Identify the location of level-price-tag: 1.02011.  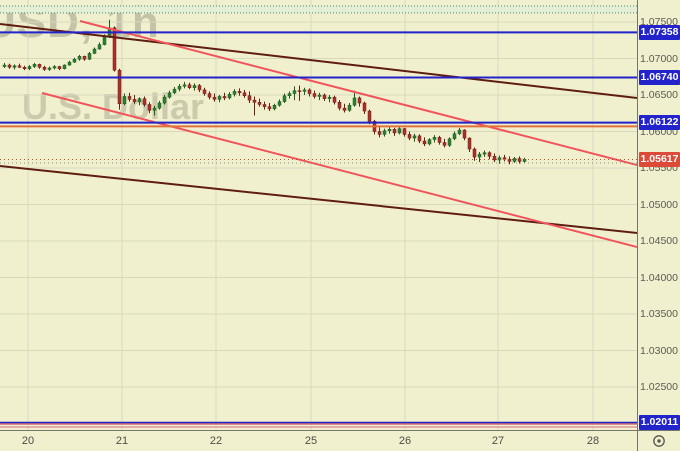
(659, 423).